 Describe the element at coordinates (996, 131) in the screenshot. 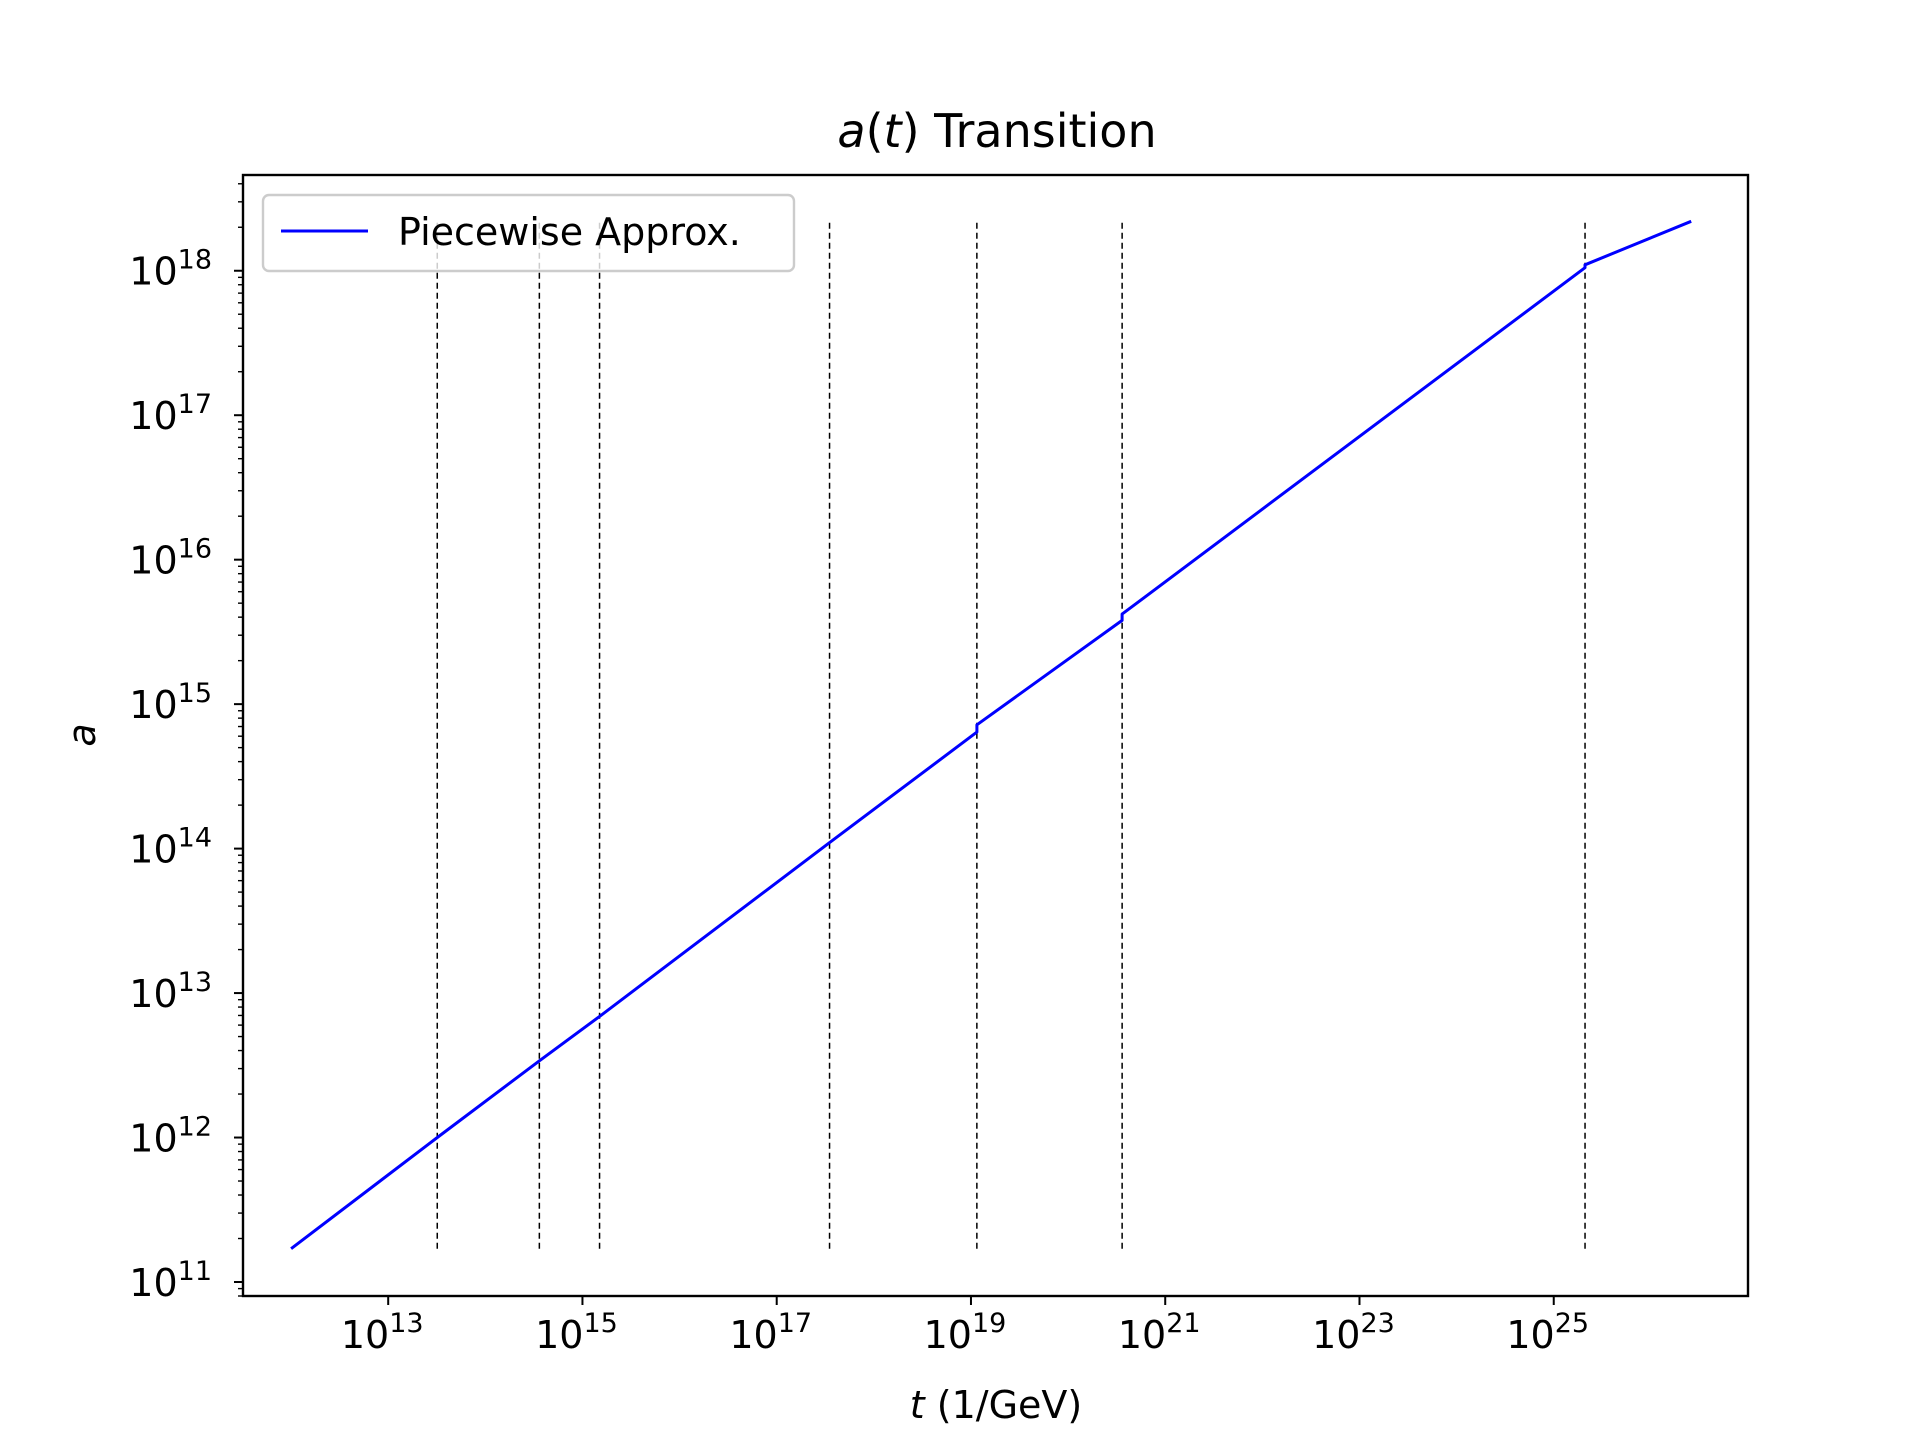

I see `chart-title: a(t) Transition` at that location.